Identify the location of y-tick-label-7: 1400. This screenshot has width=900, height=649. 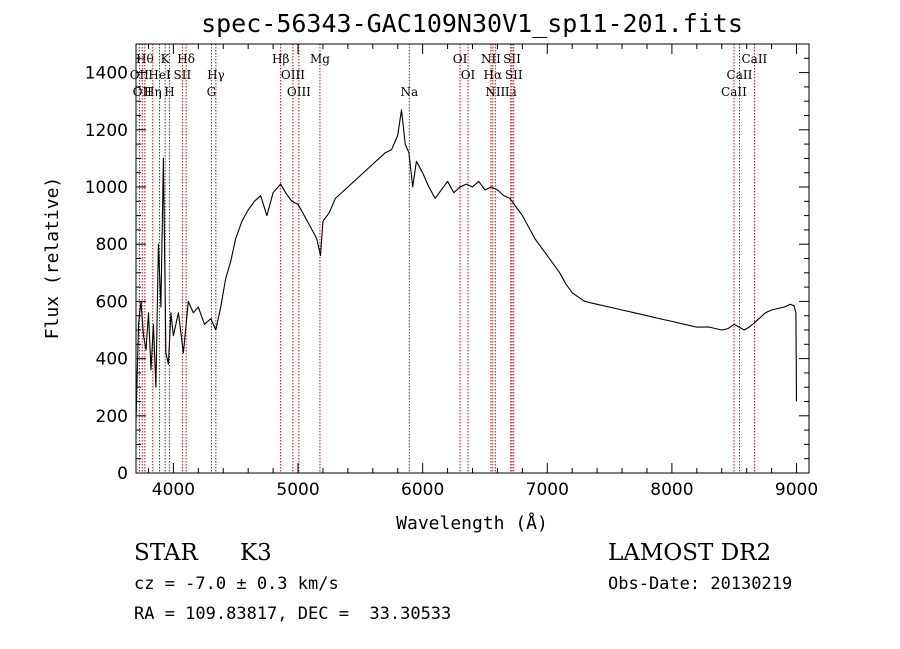
(106, 74).